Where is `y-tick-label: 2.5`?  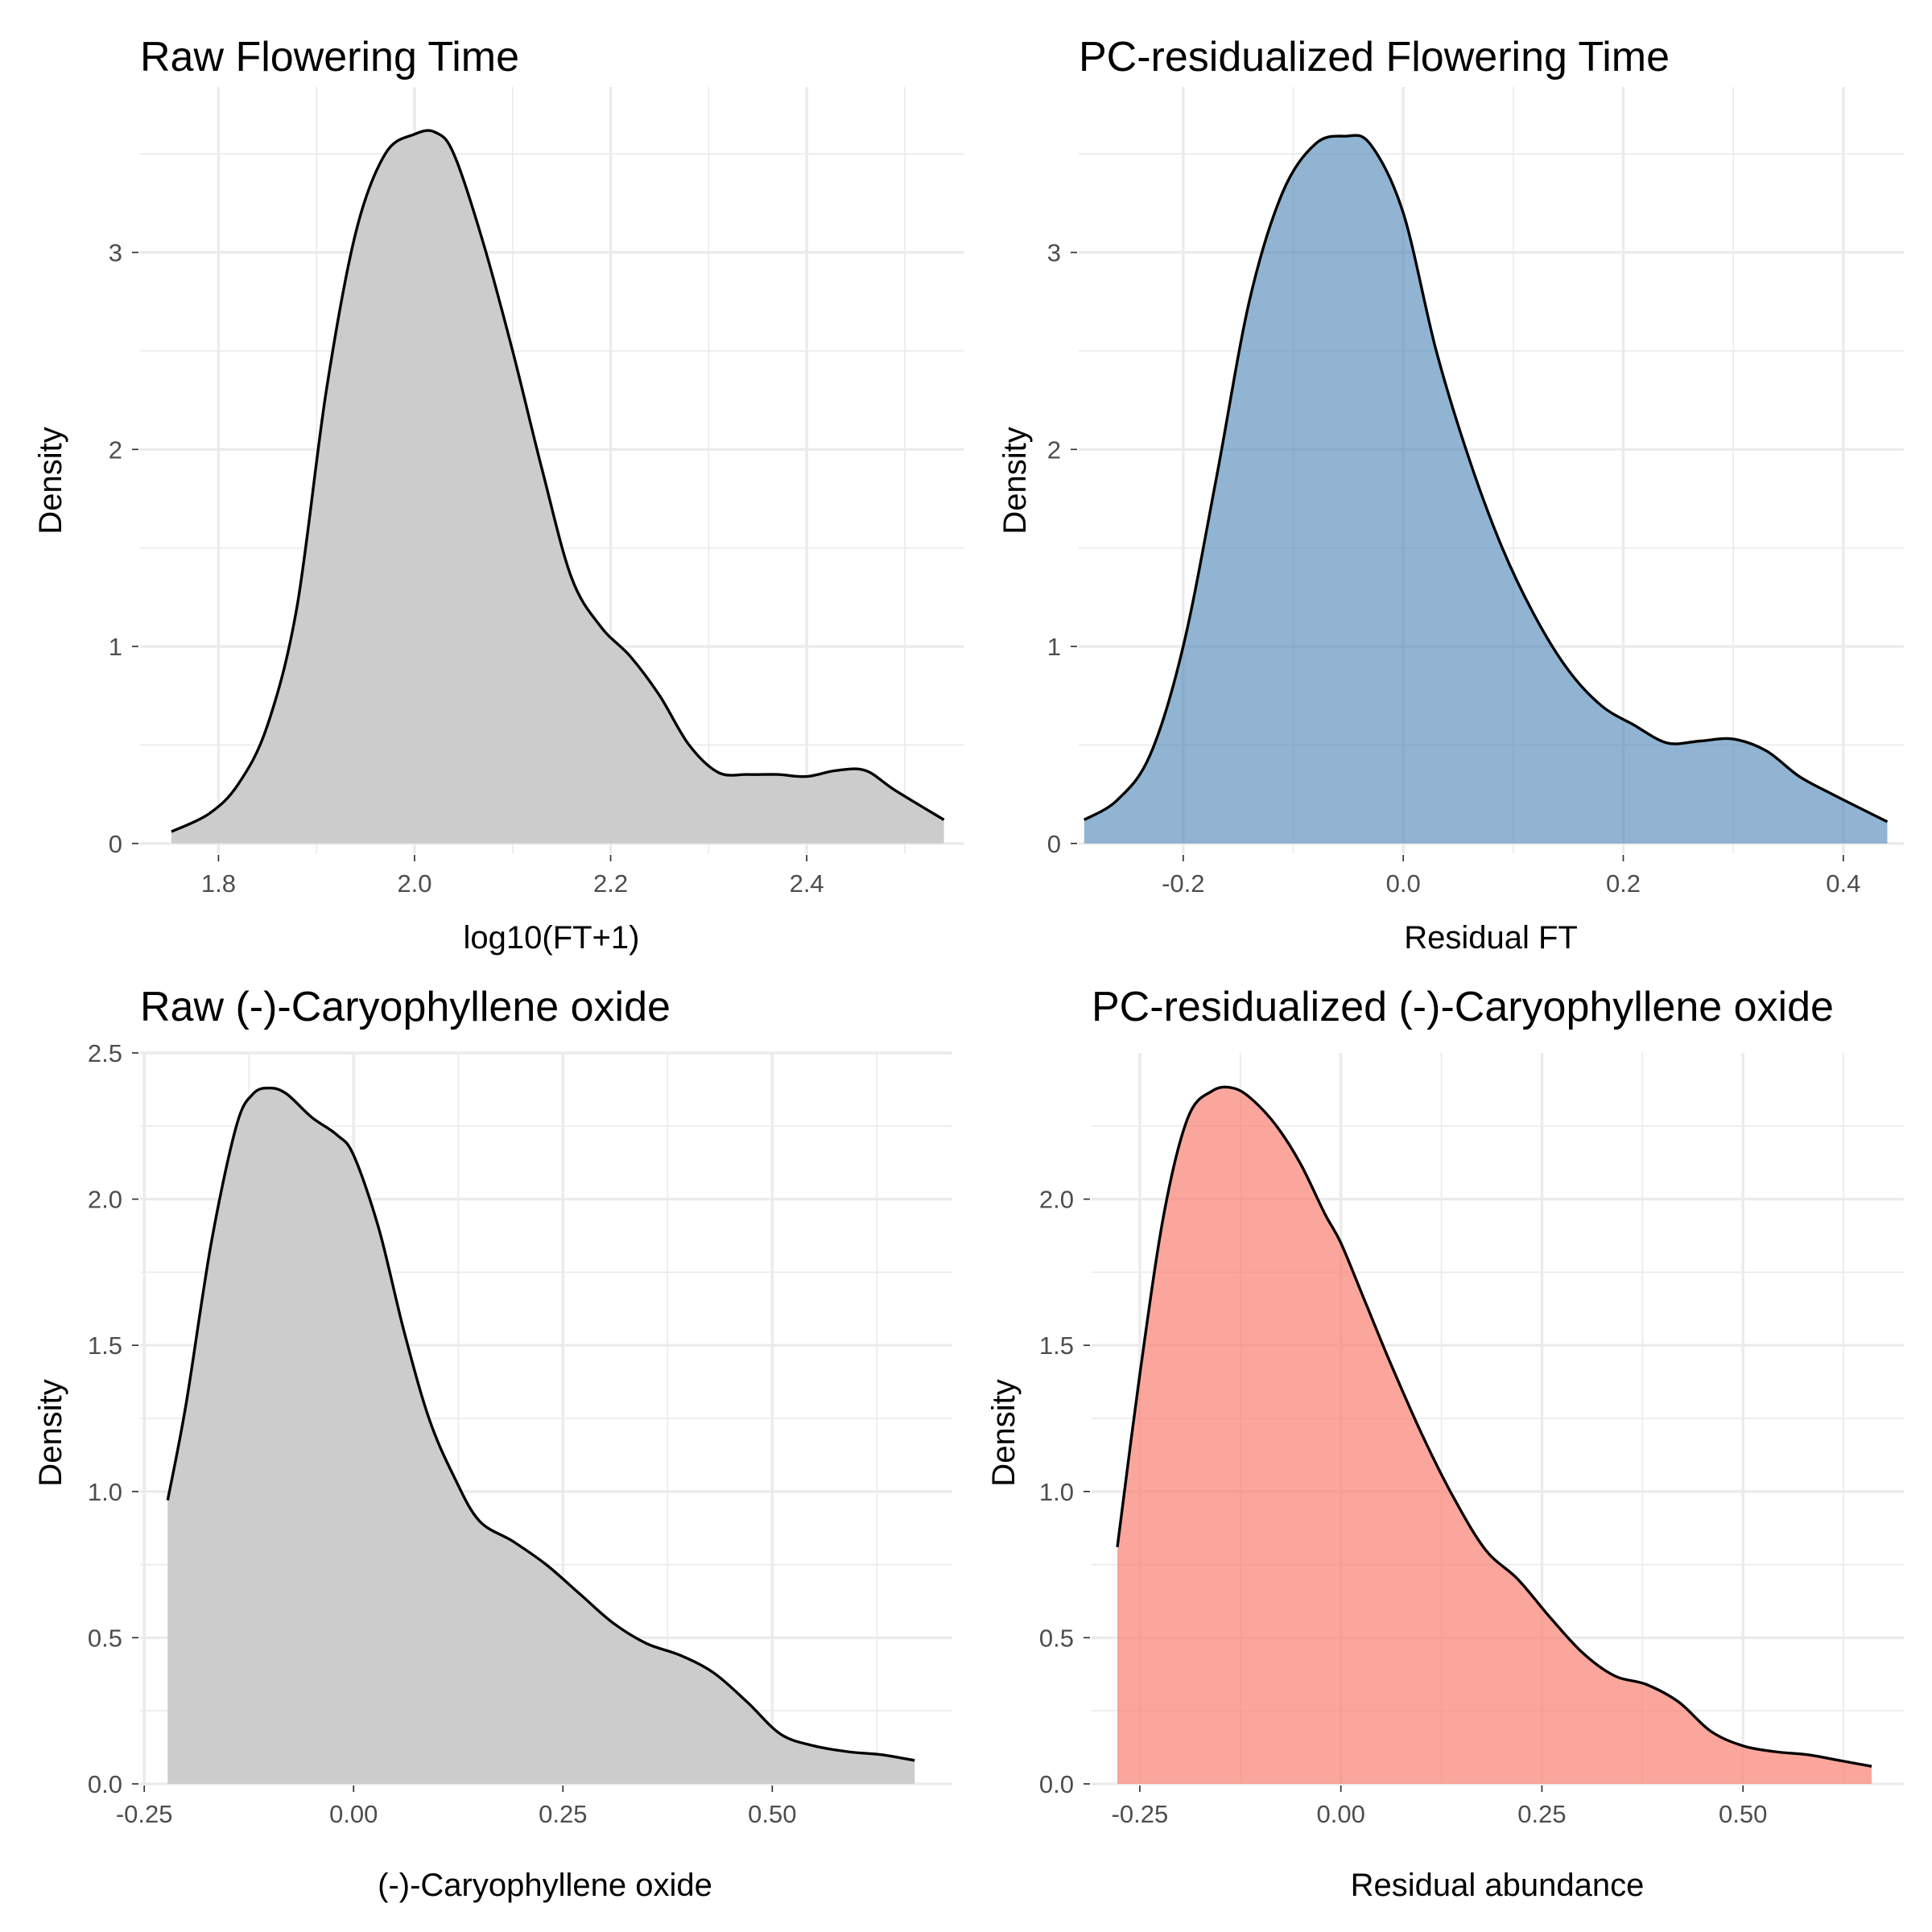 y-tick-label: 2.5 is located at coordinates (105, 1053).